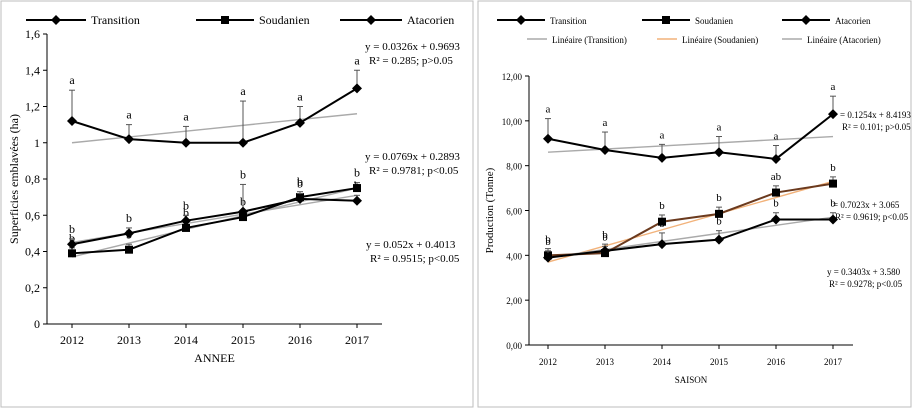 The width and height of the screenshot is (912, 415). Describe the element at coordinates (662, 362) in the screenshot. I see `x-tick-label: 2014` at that location.